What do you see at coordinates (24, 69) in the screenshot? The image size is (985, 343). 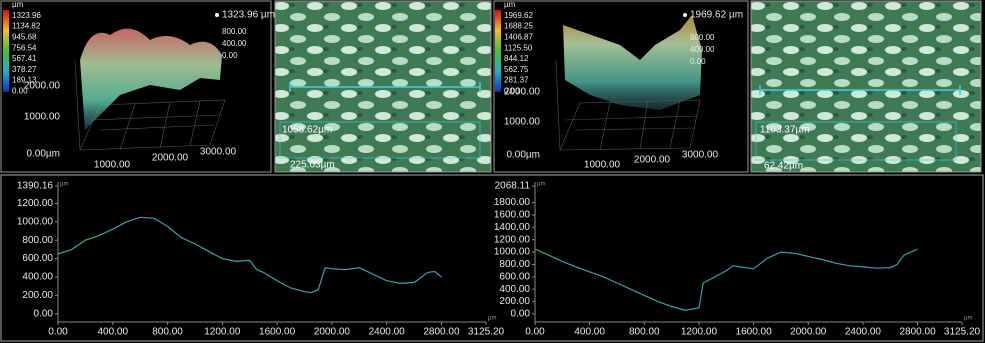 I see `colorbar-label: 378.27` at bounding box center [24, 69].